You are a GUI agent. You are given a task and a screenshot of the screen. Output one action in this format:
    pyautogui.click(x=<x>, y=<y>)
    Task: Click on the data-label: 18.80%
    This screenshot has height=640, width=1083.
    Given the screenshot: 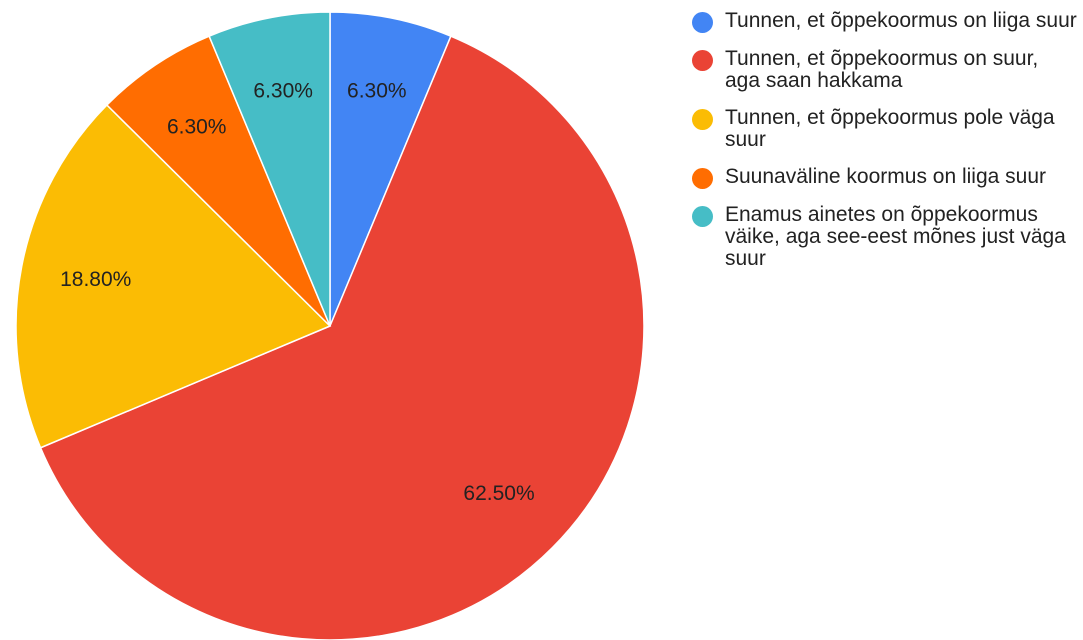 What is the action you would take?
    pyautogui.click(x=95, y=279)
    